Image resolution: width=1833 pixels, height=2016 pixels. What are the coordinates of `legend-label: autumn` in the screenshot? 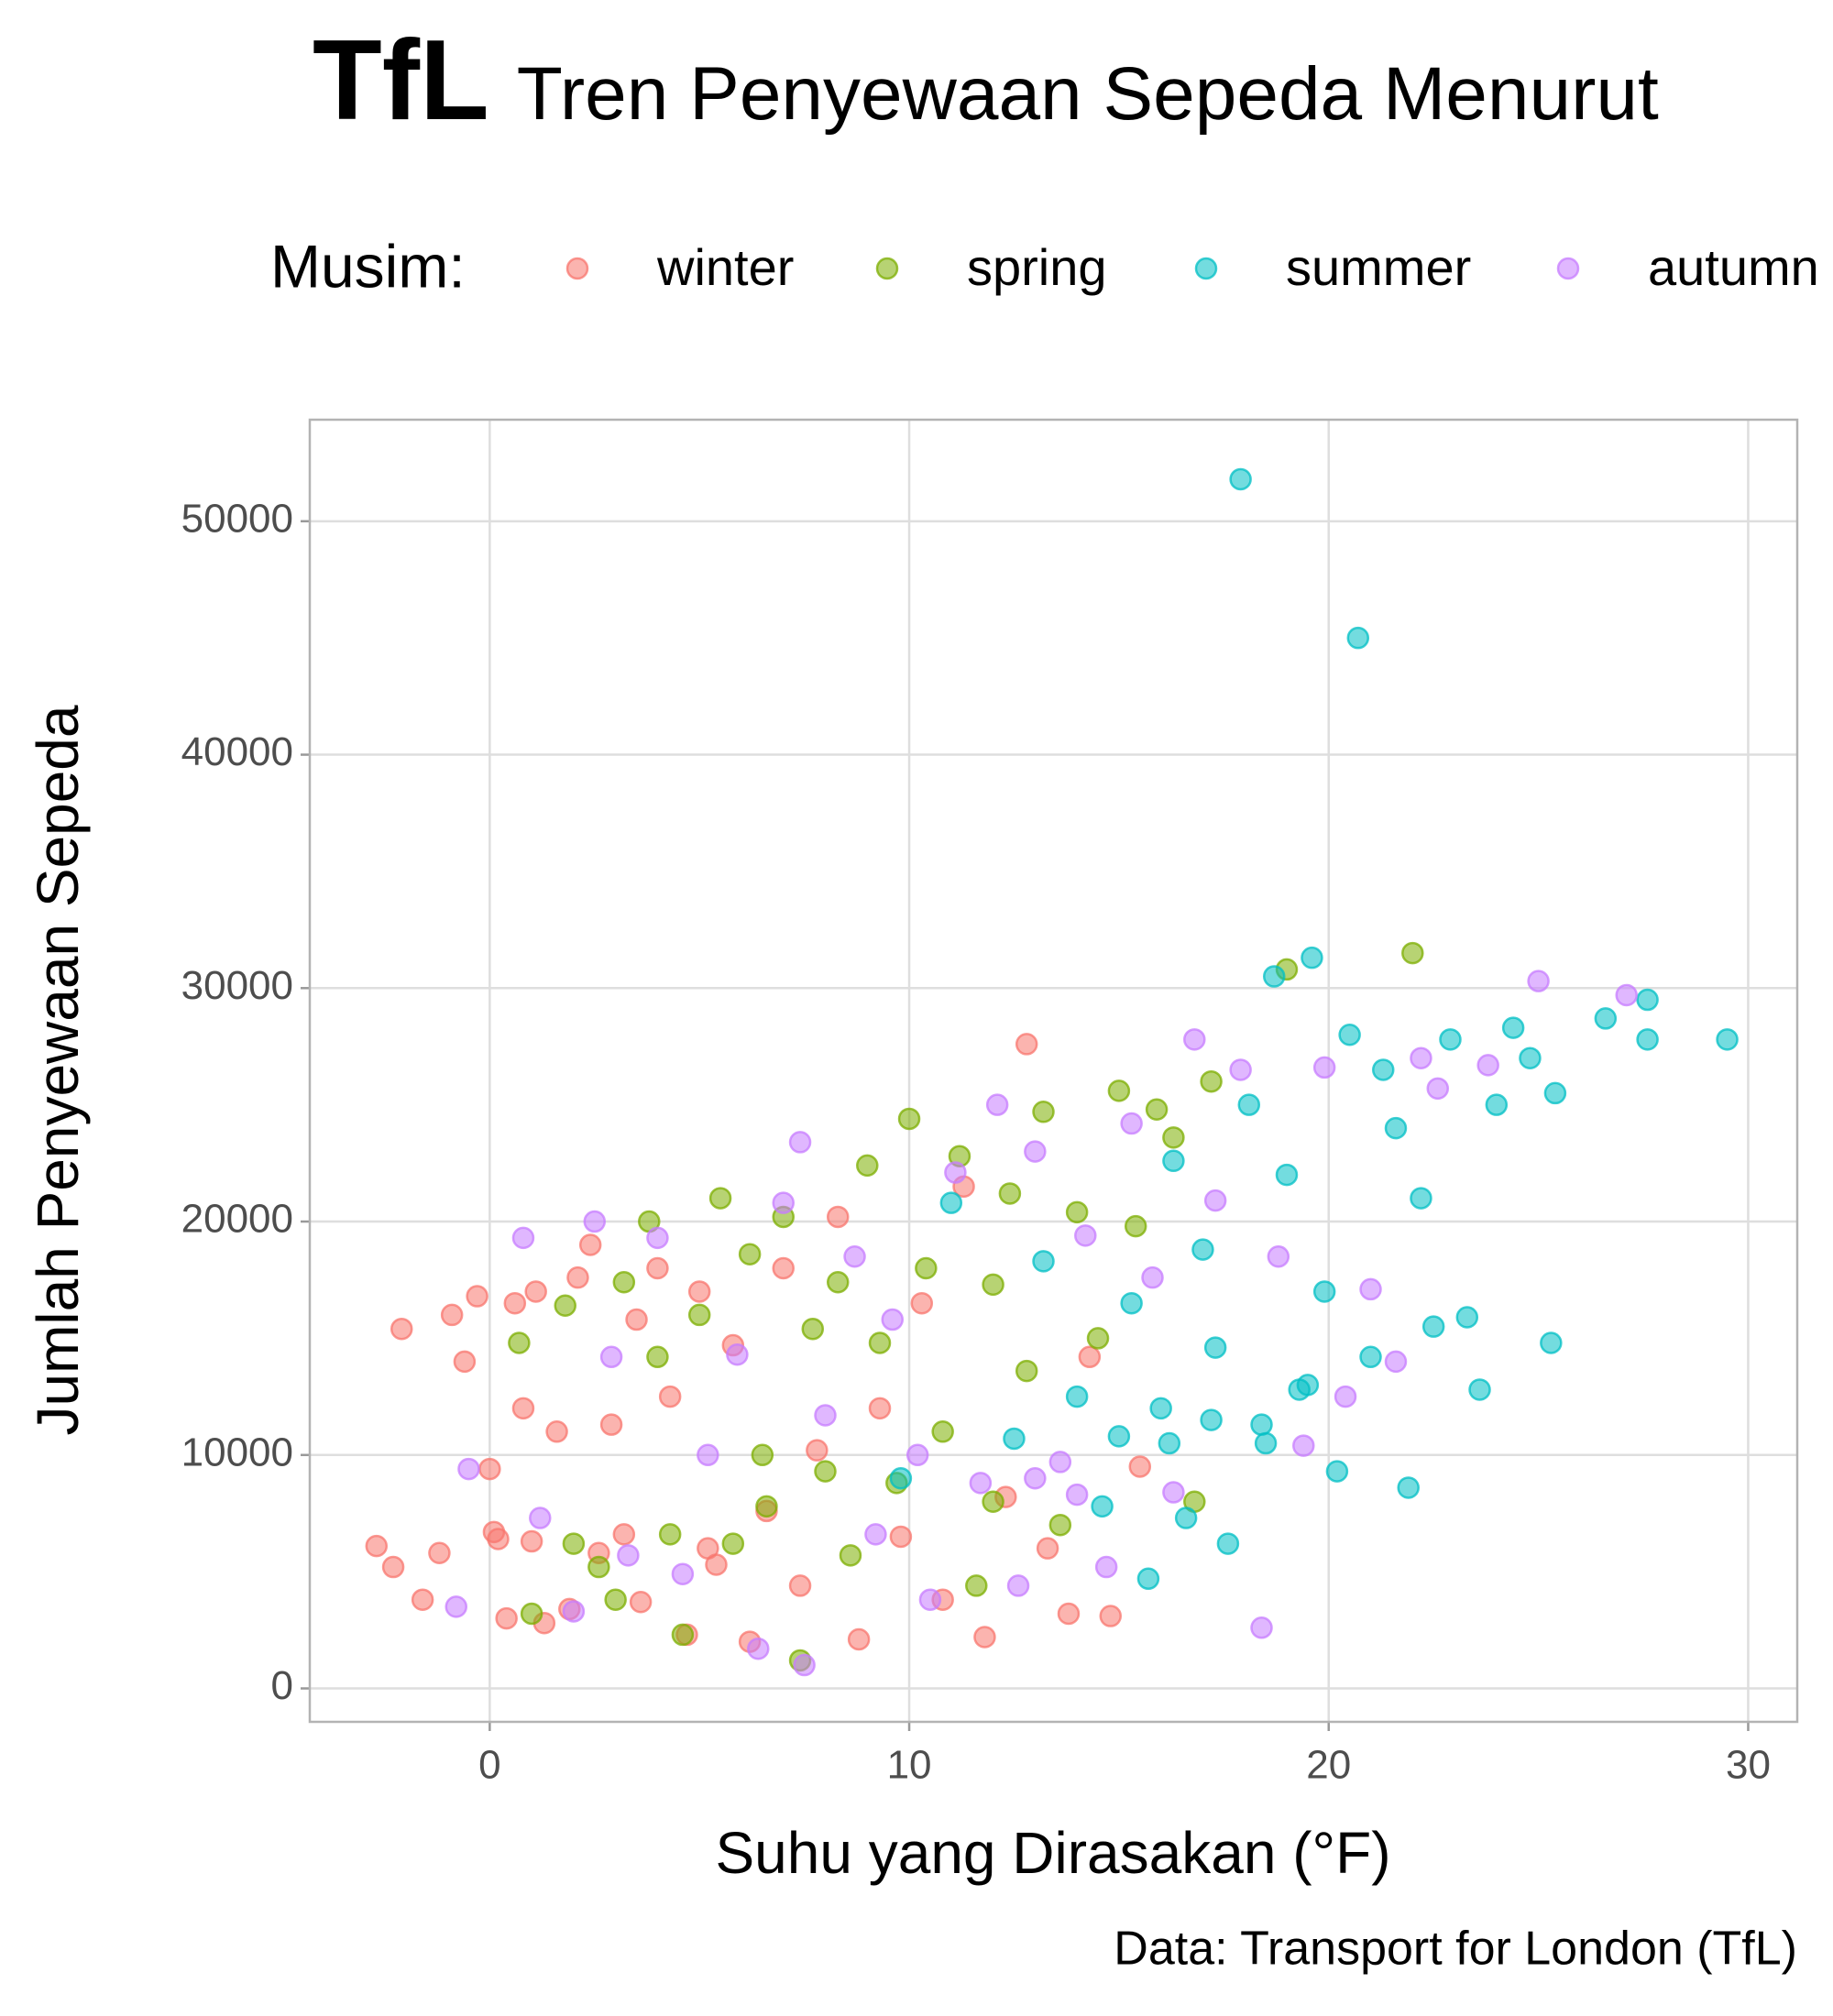 It's located at (1733, 267).